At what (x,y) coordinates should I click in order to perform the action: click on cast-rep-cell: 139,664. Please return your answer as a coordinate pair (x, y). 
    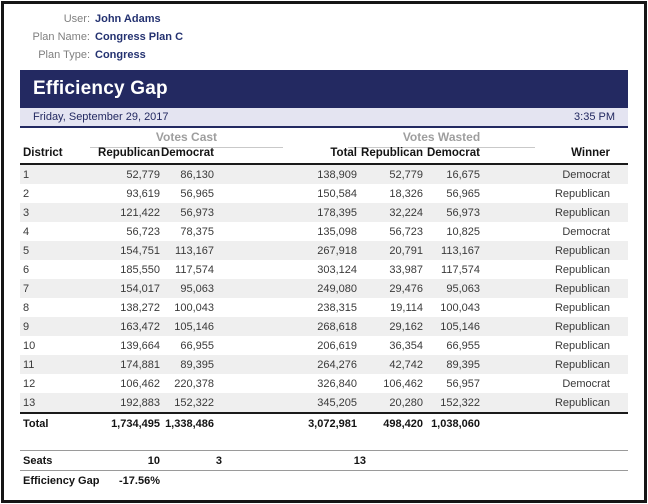
    Looking at the image, I should click on (140, 345).